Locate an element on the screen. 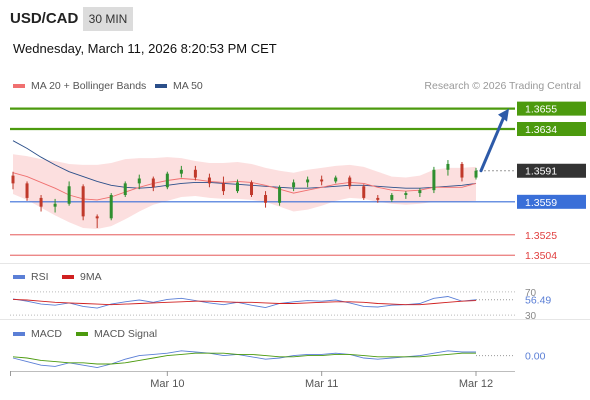 Image resolution: width=590 pixels, height=400 pixels. level-label-1.3591: 1.3591 is located at coordinates (541, 172).